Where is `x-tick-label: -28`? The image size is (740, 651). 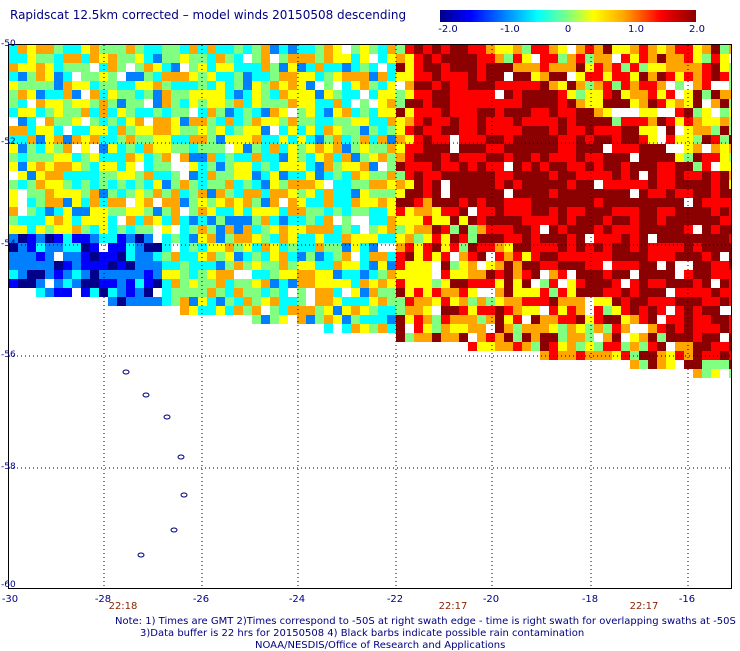
x-tick-label: -28 is located at coordinates (103, 599).